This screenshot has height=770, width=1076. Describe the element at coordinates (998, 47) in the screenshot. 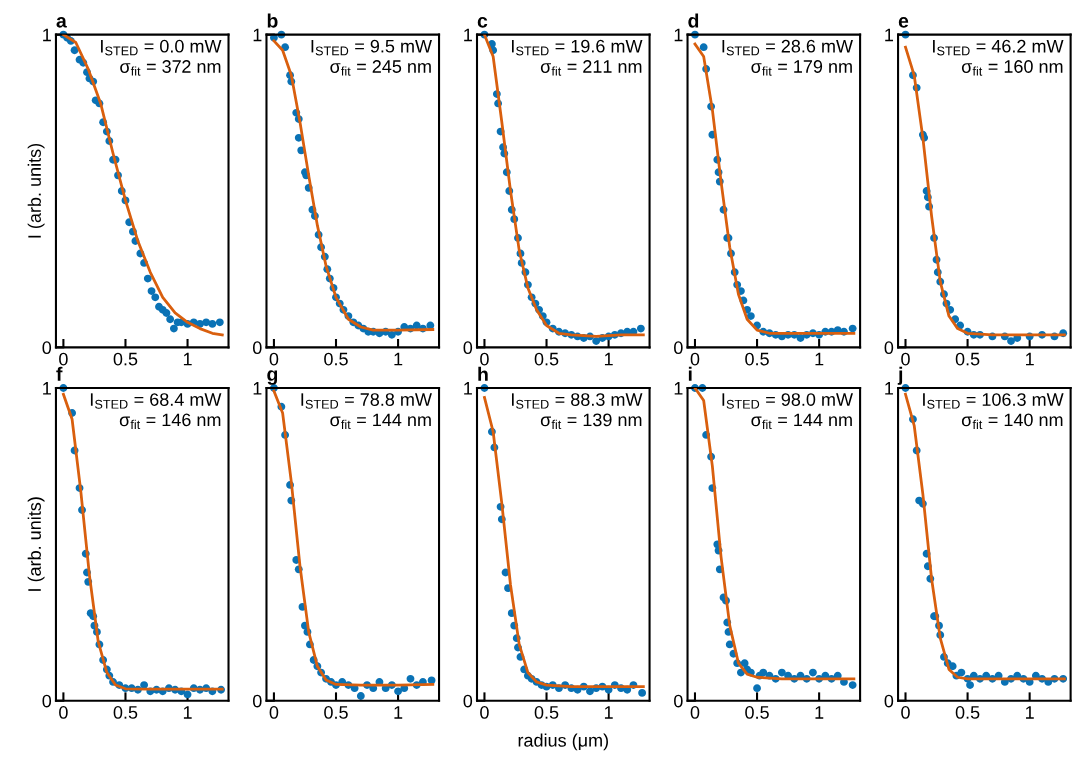

I see `annotation: I$_{STED}$ = 46.2 mW` at that location.